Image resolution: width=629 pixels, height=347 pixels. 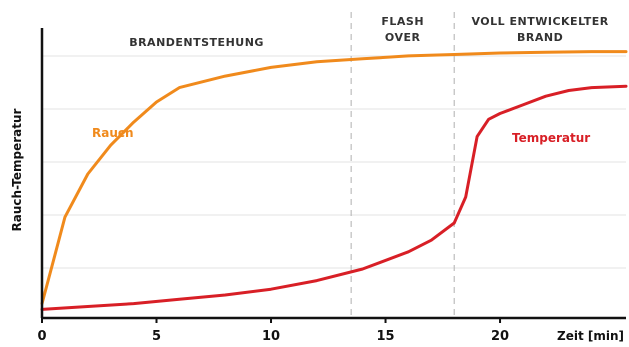 I want to click on phase-label-0-0: BRANDENTSTEHUNG, so click(x=196, y=42).